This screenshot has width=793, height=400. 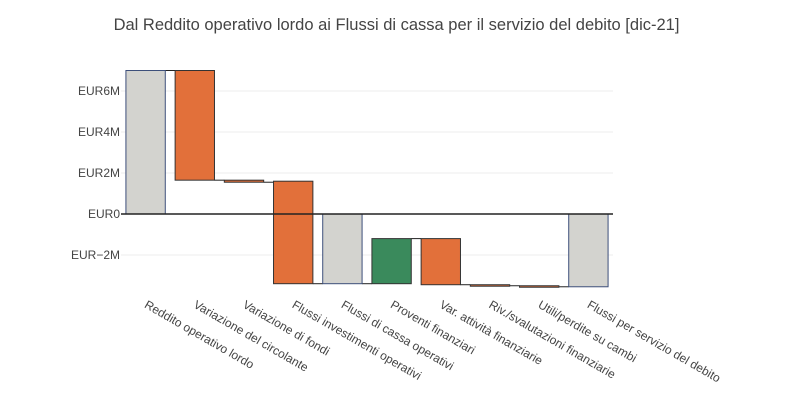 I want to click on y-tick-label: EUR−2M, so click(x=95, y=255).